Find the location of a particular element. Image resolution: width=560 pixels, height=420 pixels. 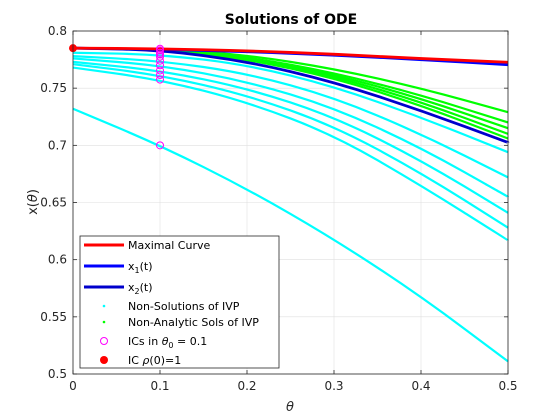

legend-entry-non-analytic: Non-Analytic Sols of IVP is located at coordinates (180, 322).